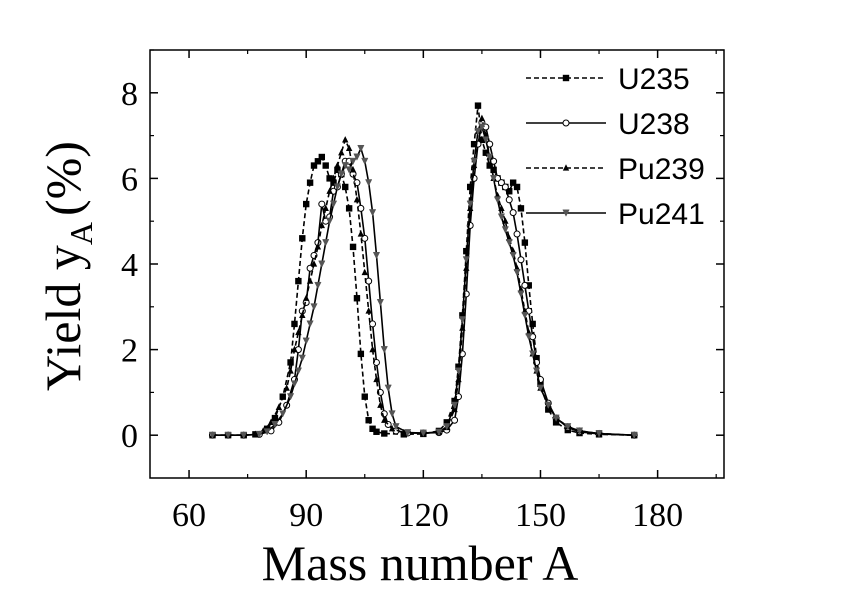 This screenshot has width=842, height=595. I want to click on y-tick-label: 8, so click(129, 94).